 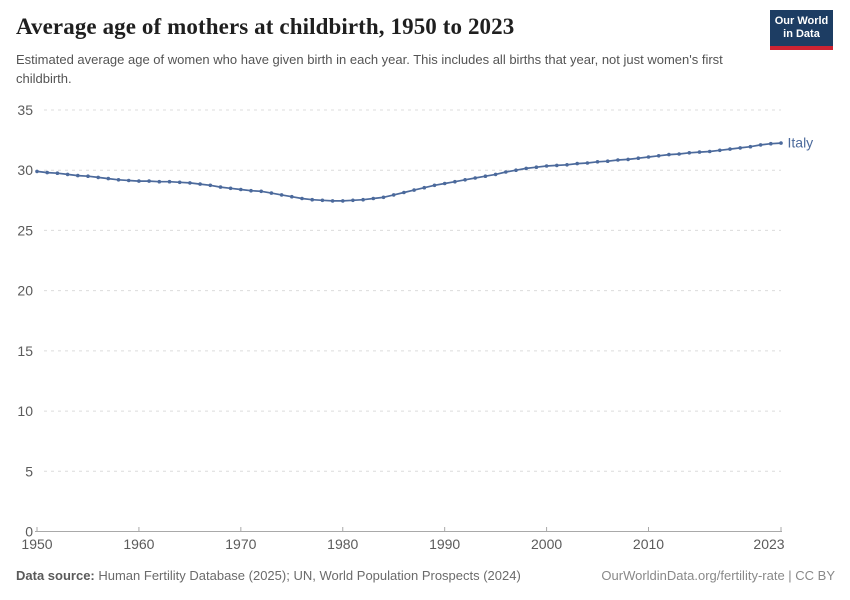 What do you see at coordinates (55, 575) in the screenshot?
I see `data-source-label: Data source:` at bounding box center [55, 575].